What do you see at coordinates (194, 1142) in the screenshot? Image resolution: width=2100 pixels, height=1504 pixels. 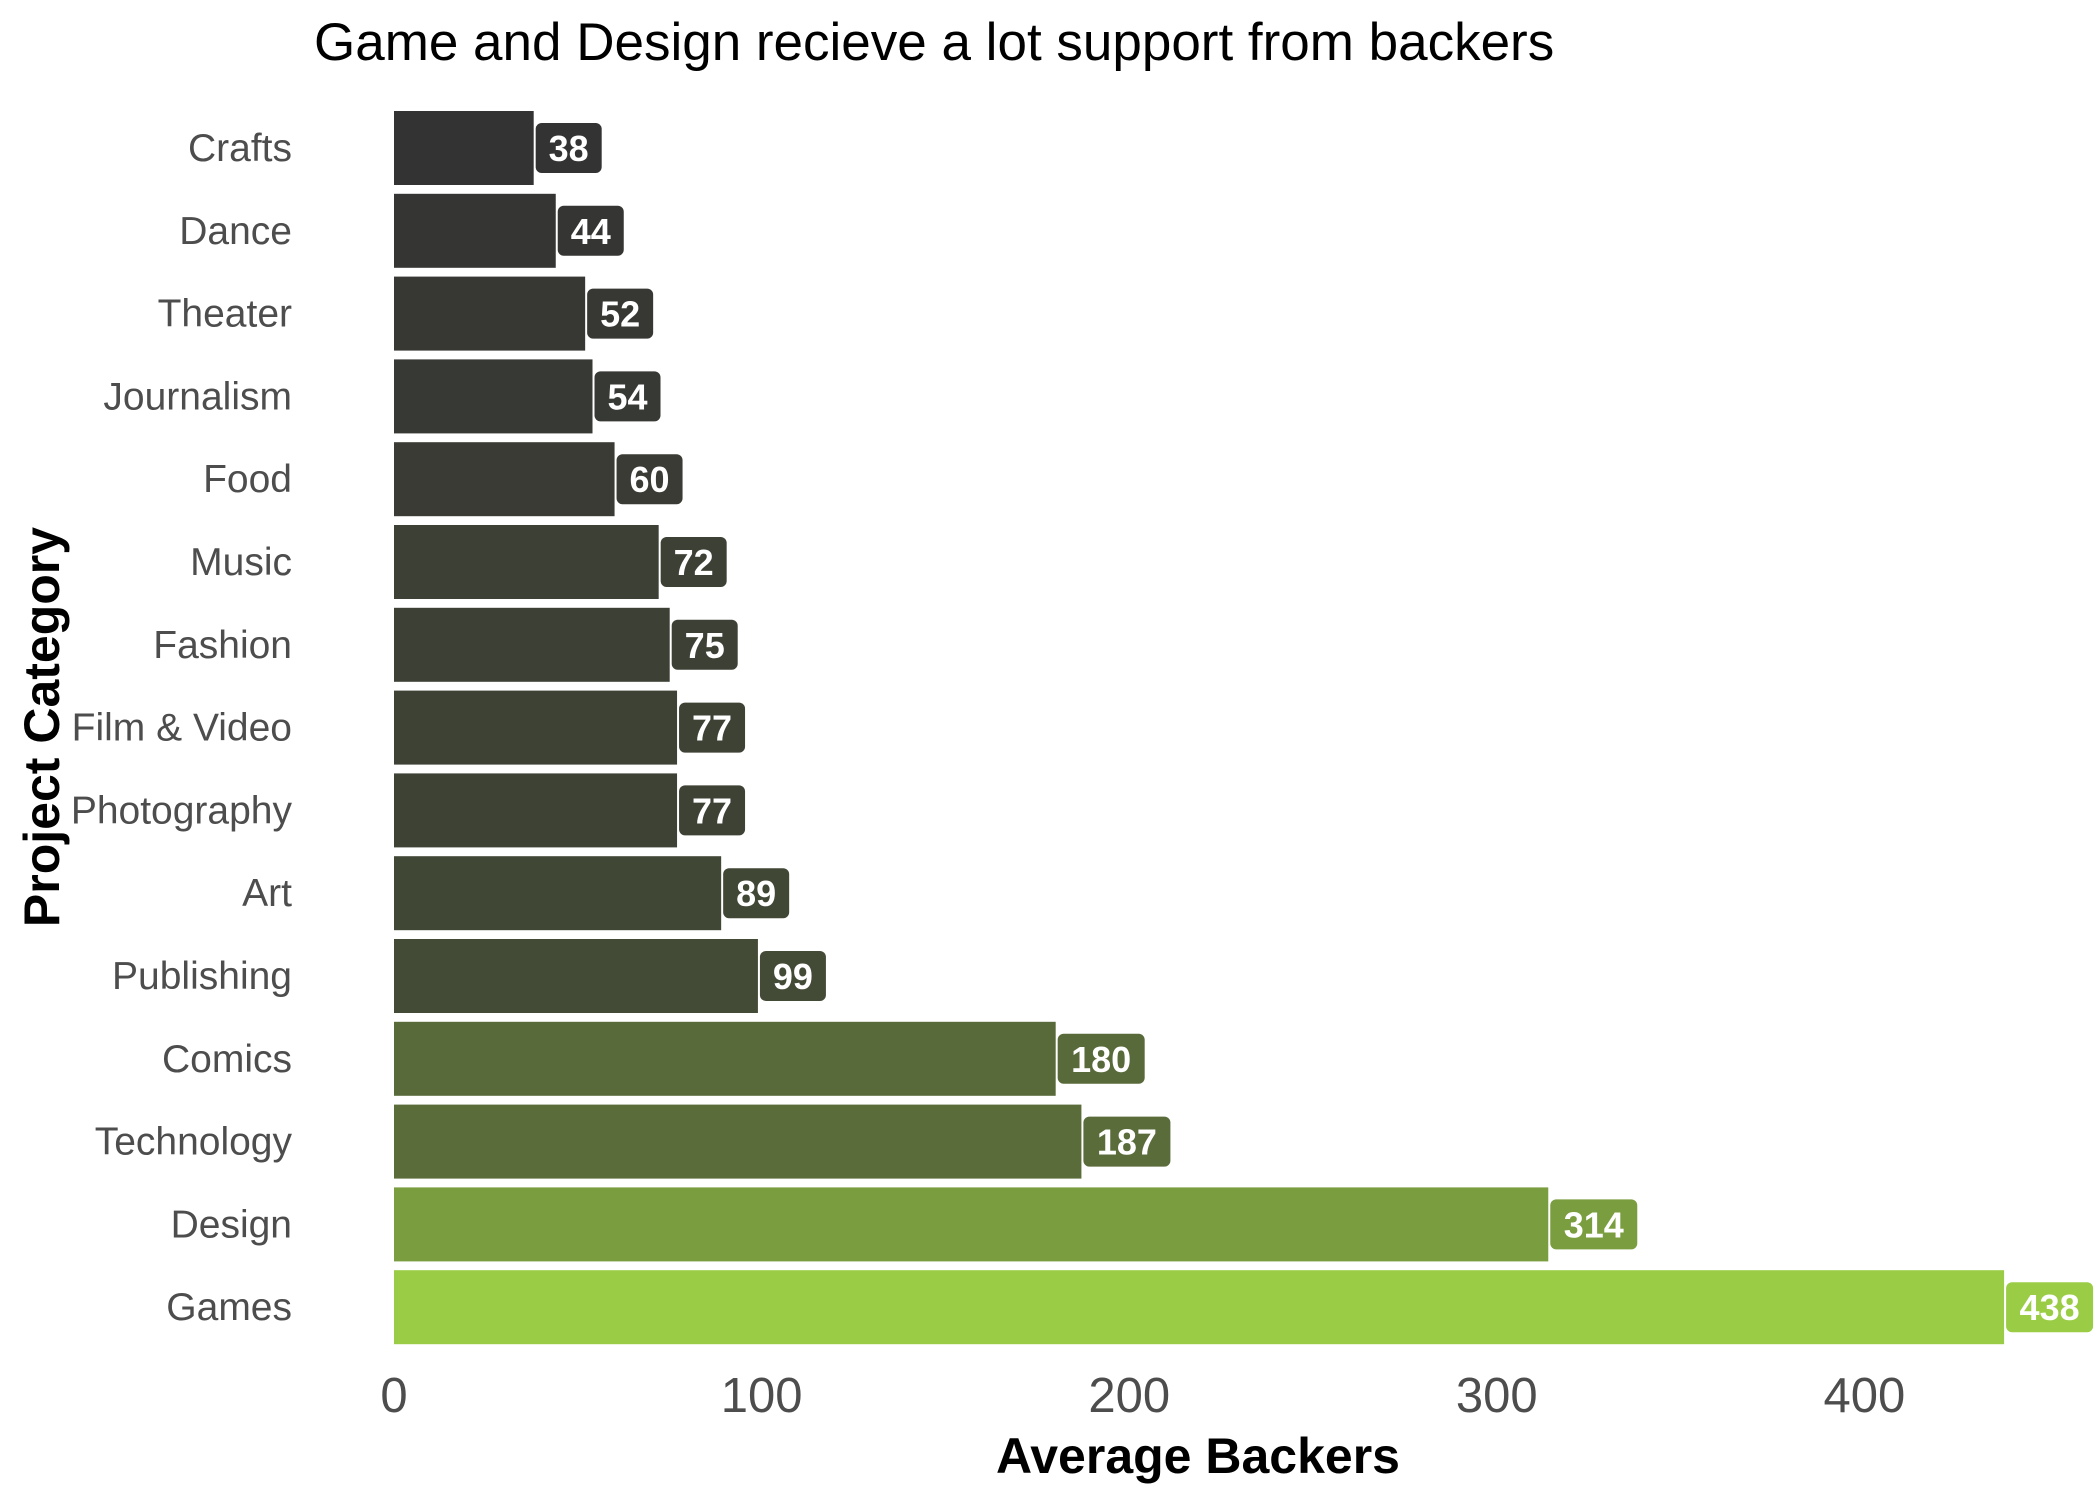 I see `category-label-technology: Technology` at bounding box center [194, 1142].